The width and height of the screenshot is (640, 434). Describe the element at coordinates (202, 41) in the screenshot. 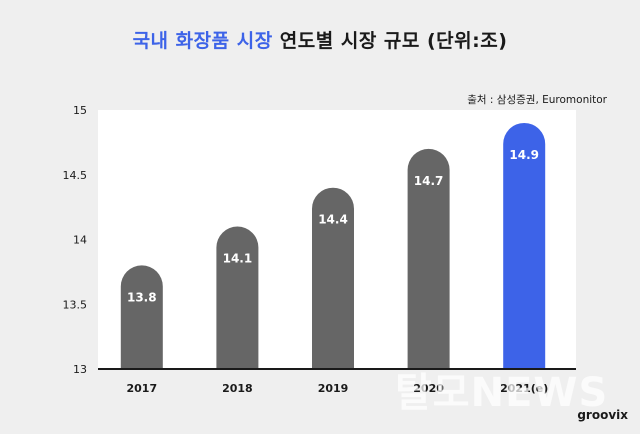

I see `chart-title-accent: 국내 화장품 시장` at that location.